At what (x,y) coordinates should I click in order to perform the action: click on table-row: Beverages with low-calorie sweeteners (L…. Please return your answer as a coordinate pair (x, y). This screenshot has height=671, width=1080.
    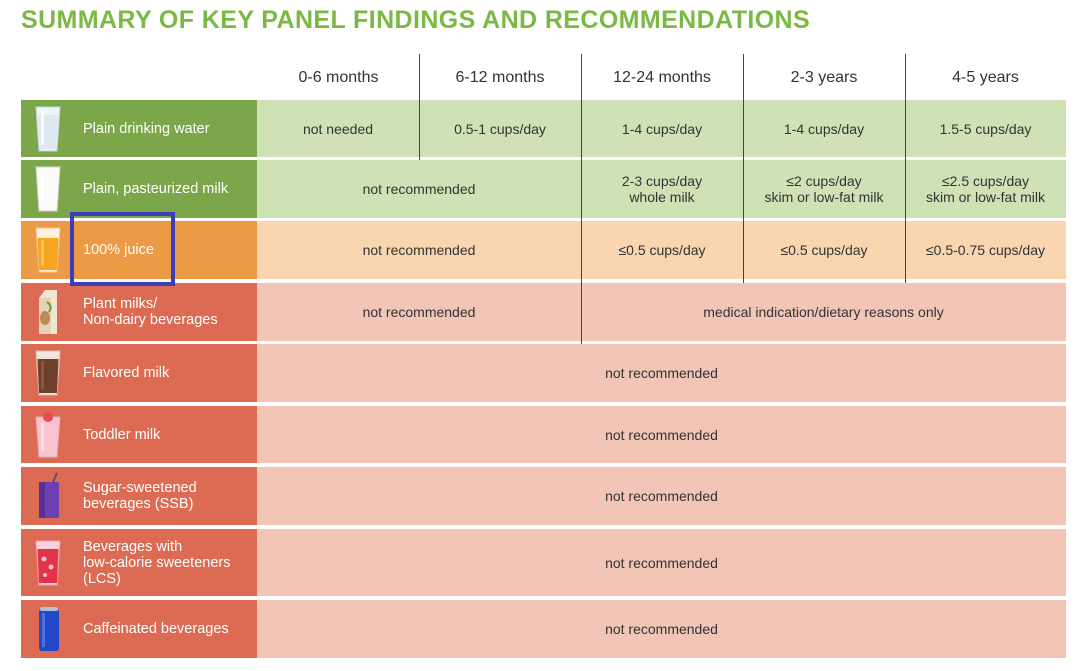
    Looking at the image, I should click on (543, 562).